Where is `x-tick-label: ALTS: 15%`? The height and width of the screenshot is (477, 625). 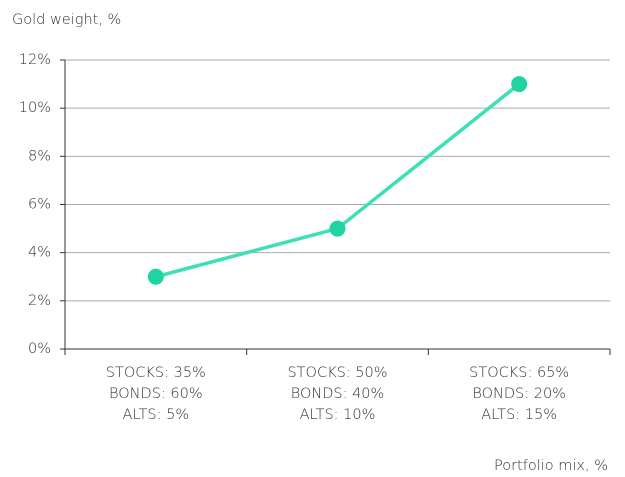 x-tick-label: ALTS: 15% is located at coordinates (519, 415).